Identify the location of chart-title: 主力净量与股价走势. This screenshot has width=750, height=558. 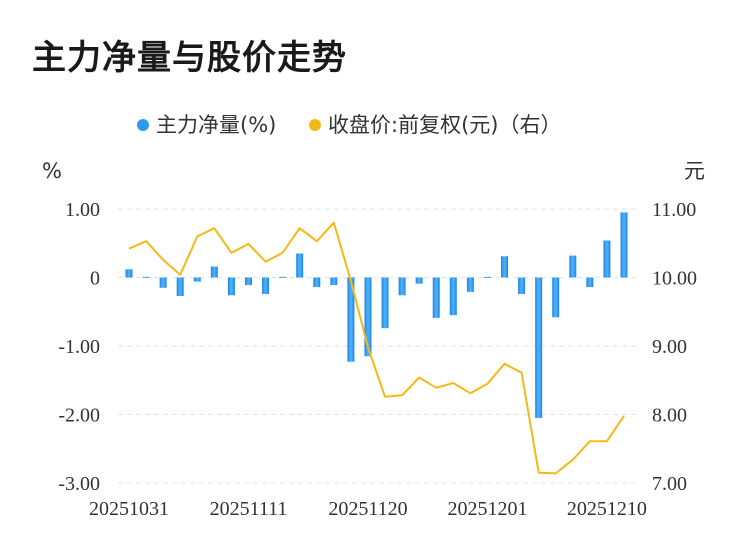
(189, 58).